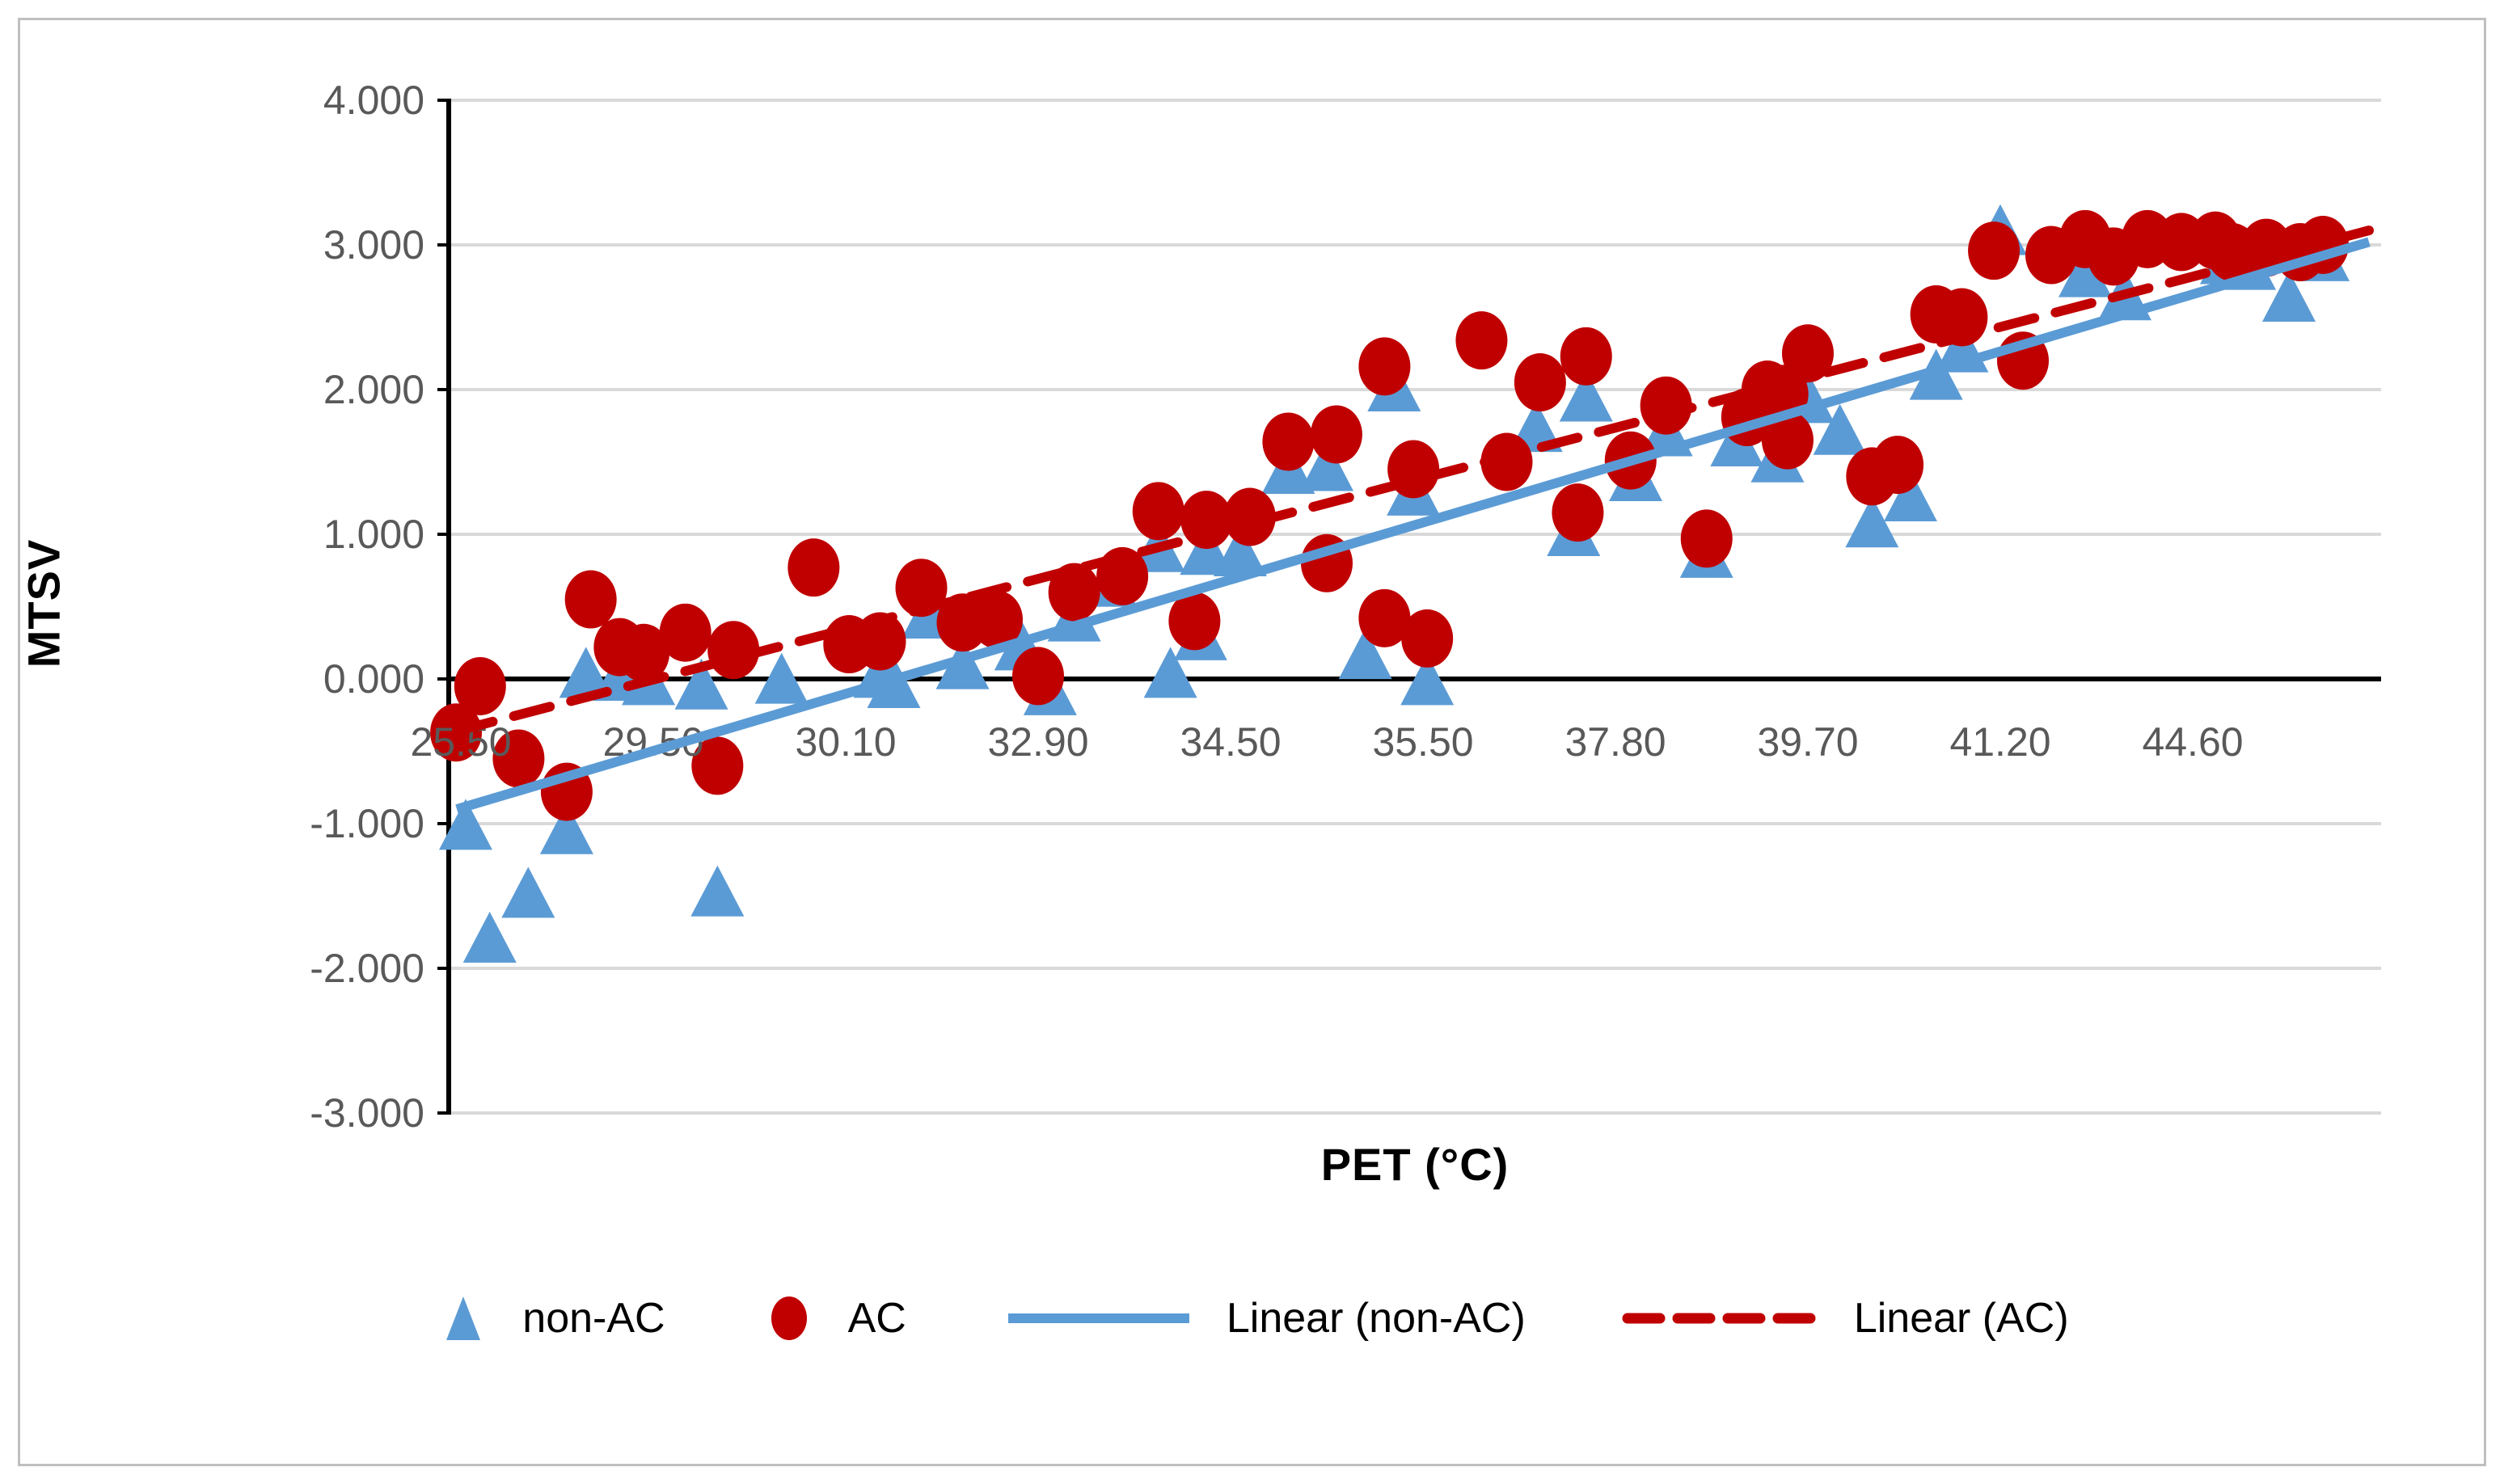  Describe the element at coordinates (1098, 1318) in the screenshot. I see `solid-line-icon` at that location.